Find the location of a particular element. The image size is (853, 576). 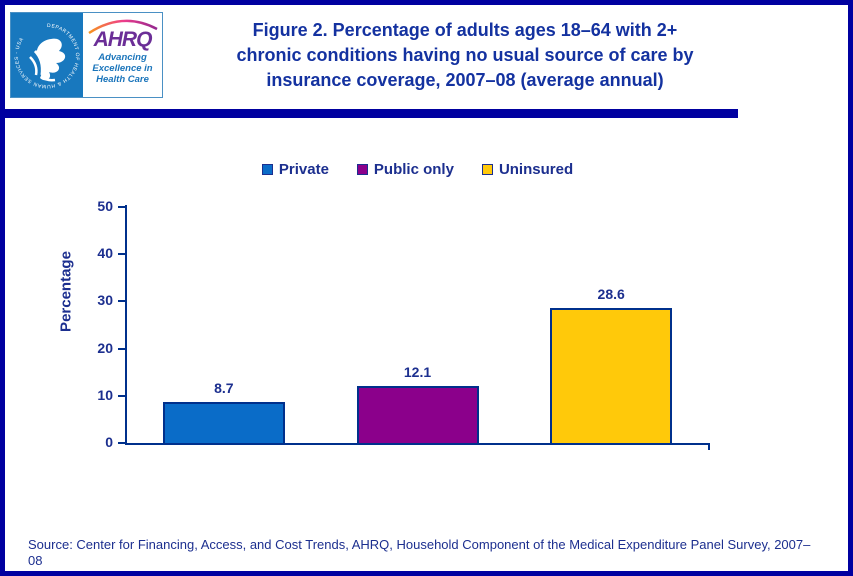

legend-label: Public only is located at coordinates (413, 169).